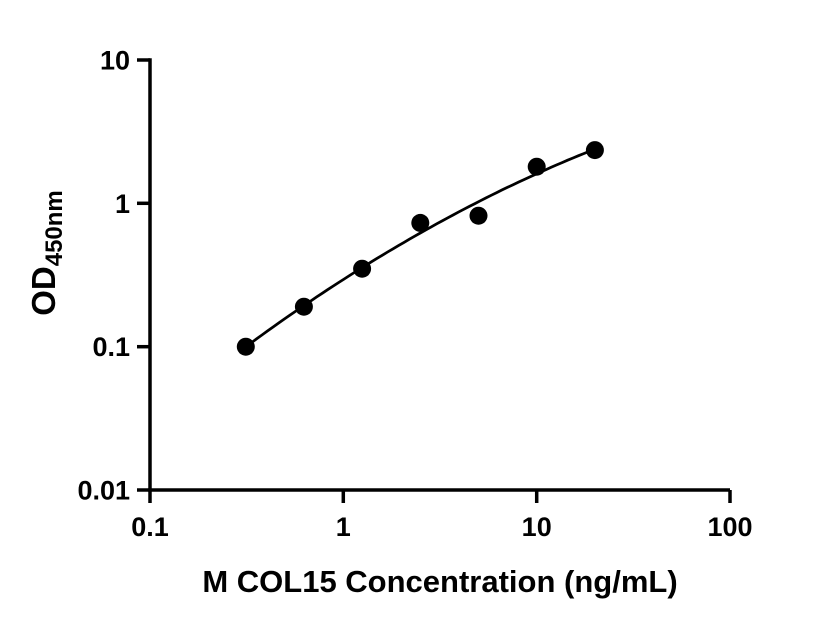  Describe the element at coordinates (111, 347) in the screenshot. I see `y-tick-label: 0.1` at that location.